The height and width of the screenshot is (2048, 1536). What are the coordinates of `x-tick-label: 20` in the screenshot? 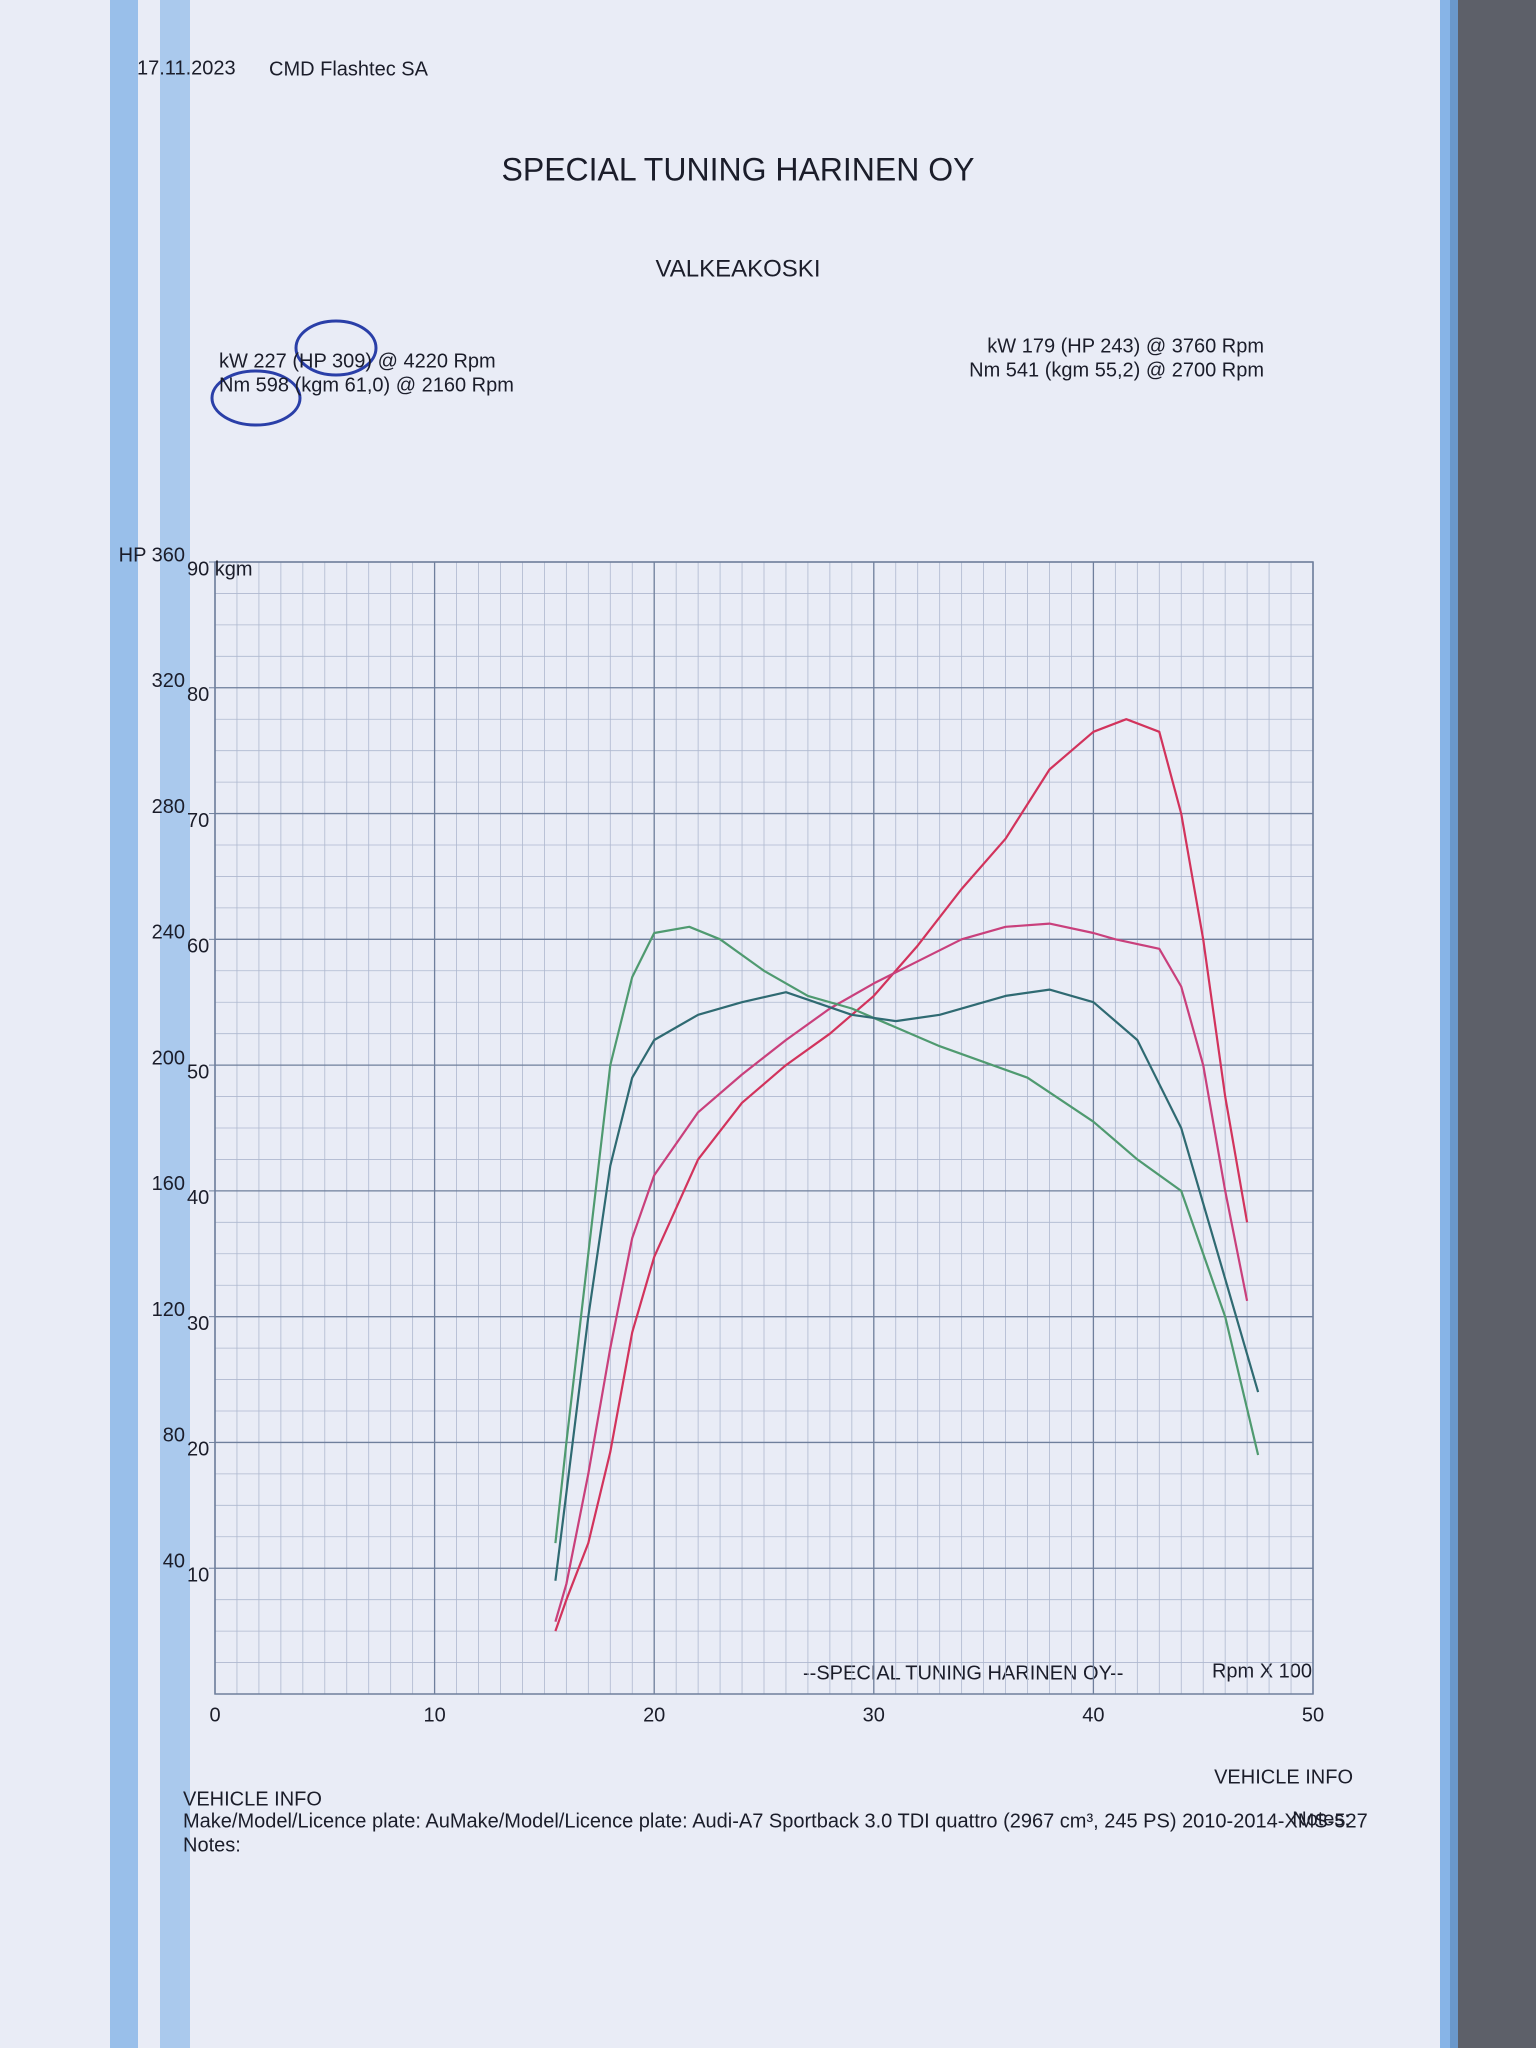 It's located at (654, 1715).